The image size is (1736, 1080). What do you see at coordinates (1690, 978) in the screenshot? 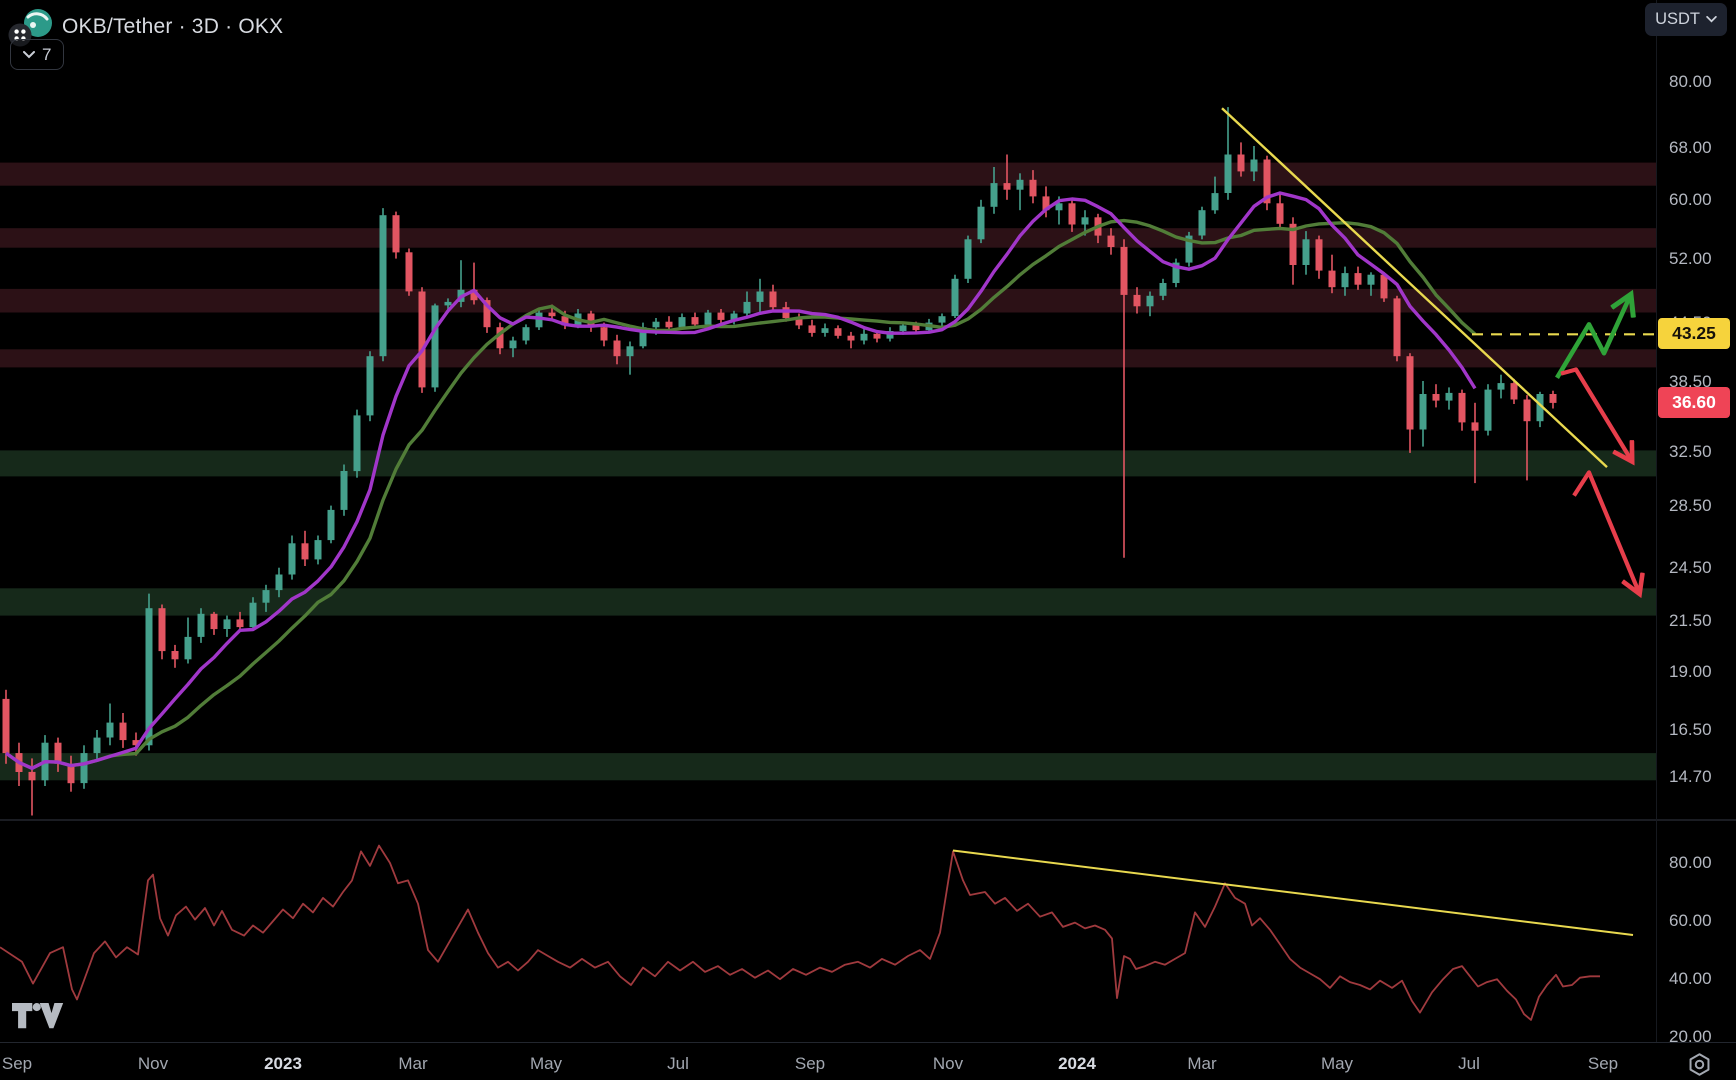
I see `indicator-axis-label: 40.00` at bounding box center [1690, 978].